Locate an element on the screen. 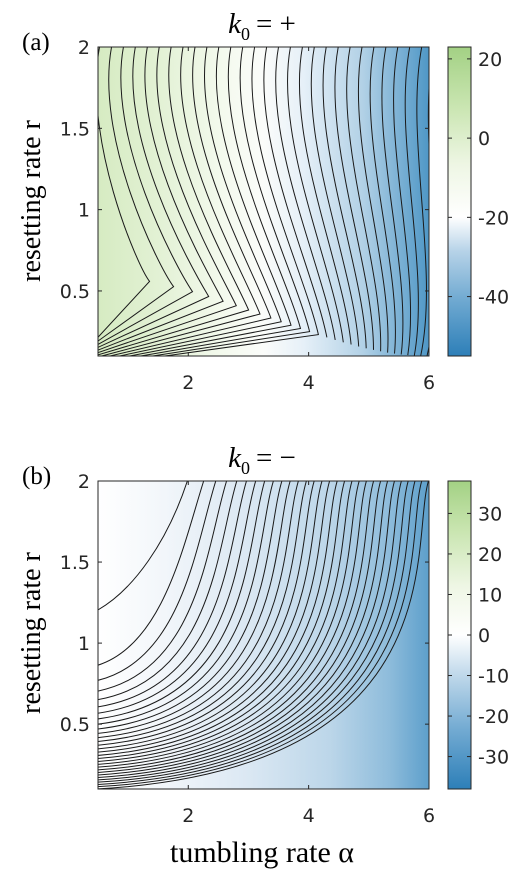 This screenshot has width=522, height=881. colorbar-tick-label: 10 is located at coordinates (490, 595).